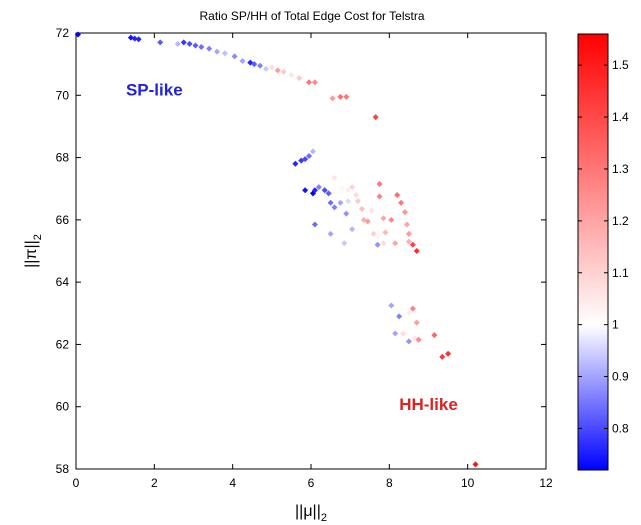 This screenshot has height=525, width=641. What do you see at coordinates (63, 220) in the screenshot?
I see `y-tick-label: 66` at bounding box center [63, 220].